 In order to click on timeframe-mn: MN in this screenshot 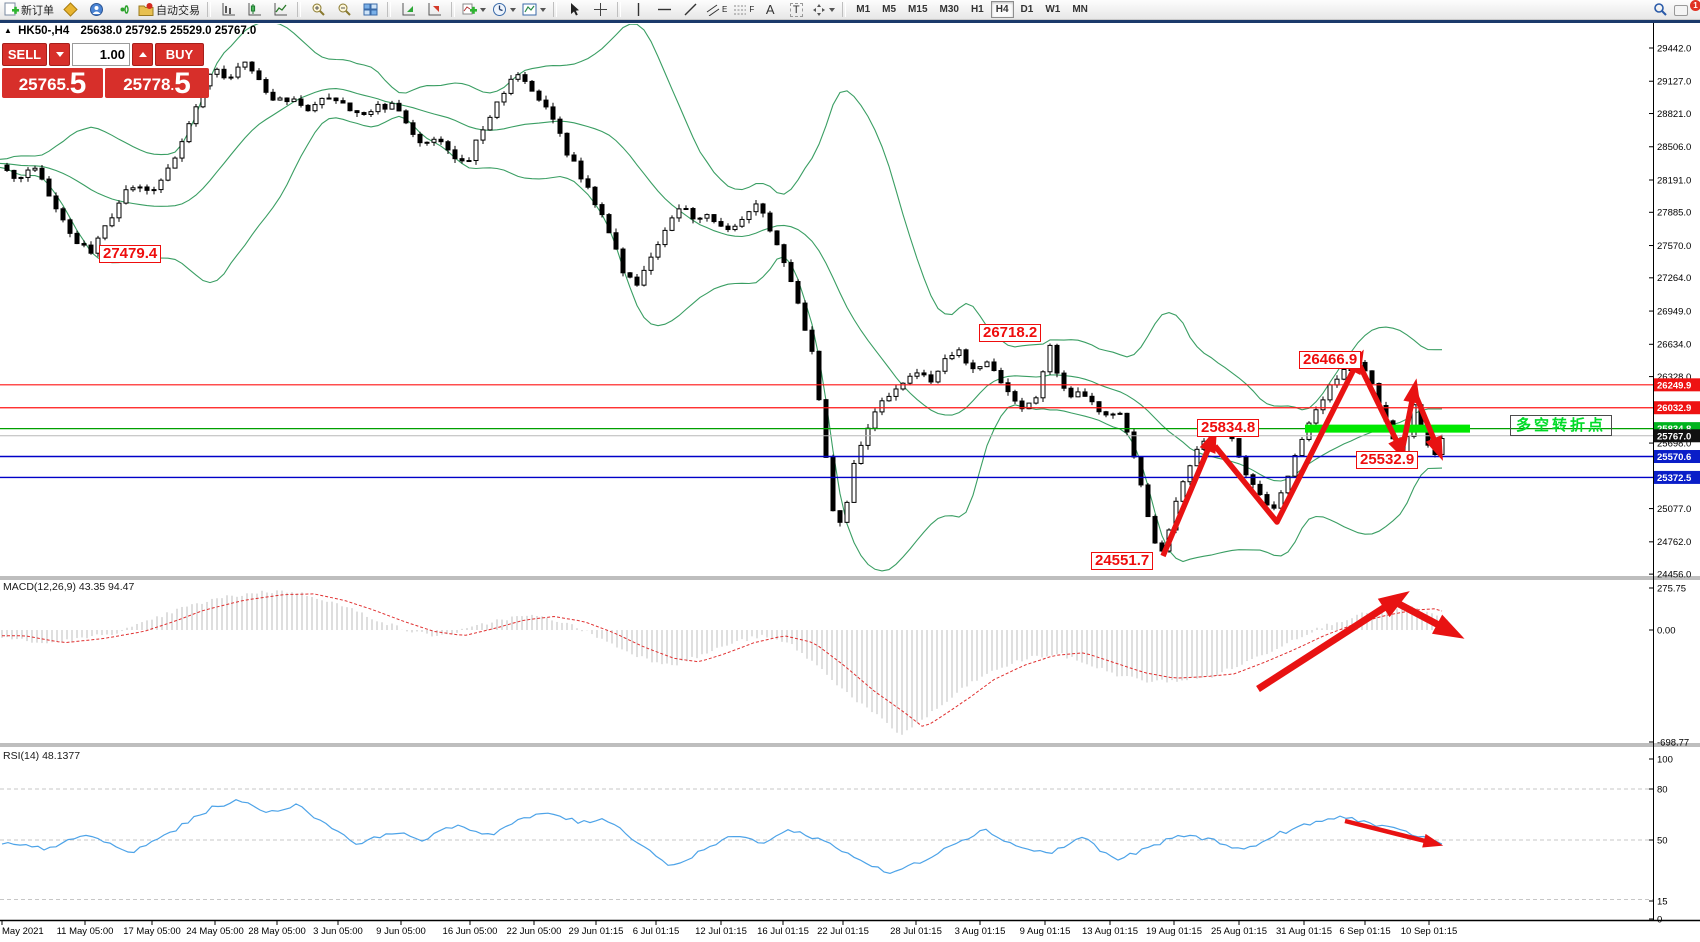, I will do `click(1080, 9)`.